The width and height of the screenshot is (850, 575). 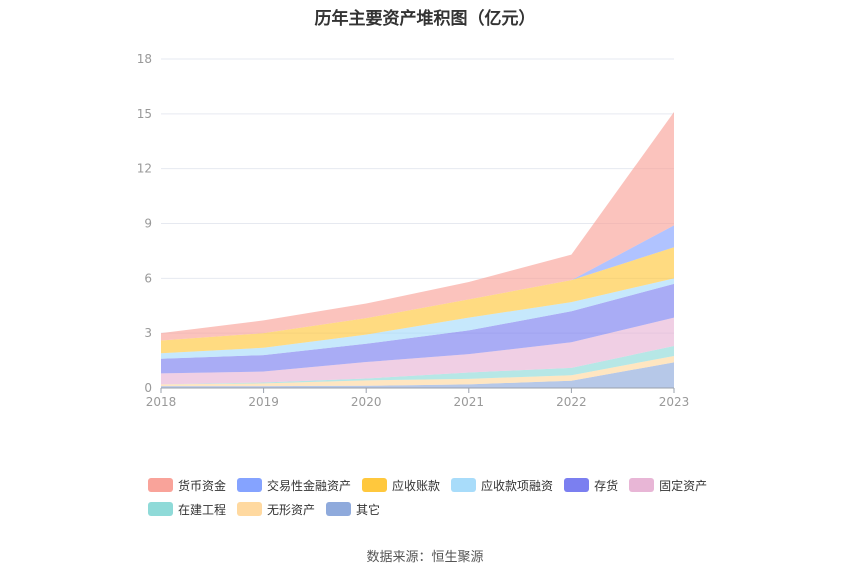 What do you see at coordinates (144, 169) in the screenshot?
I see `y-tick-label: 12` at bounding box center [144, 169].